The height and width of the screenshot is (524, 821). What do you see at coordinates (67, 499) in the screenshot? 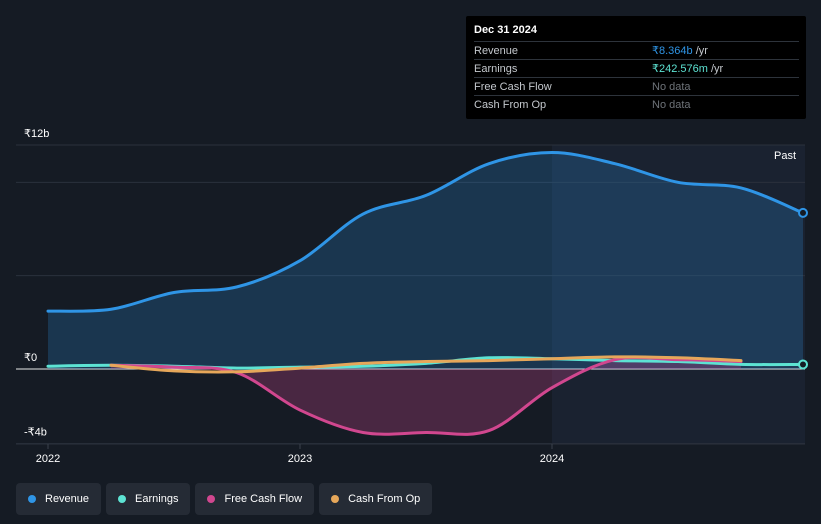
I see `legend-label: Revenue` at bounding box center [67, 499].